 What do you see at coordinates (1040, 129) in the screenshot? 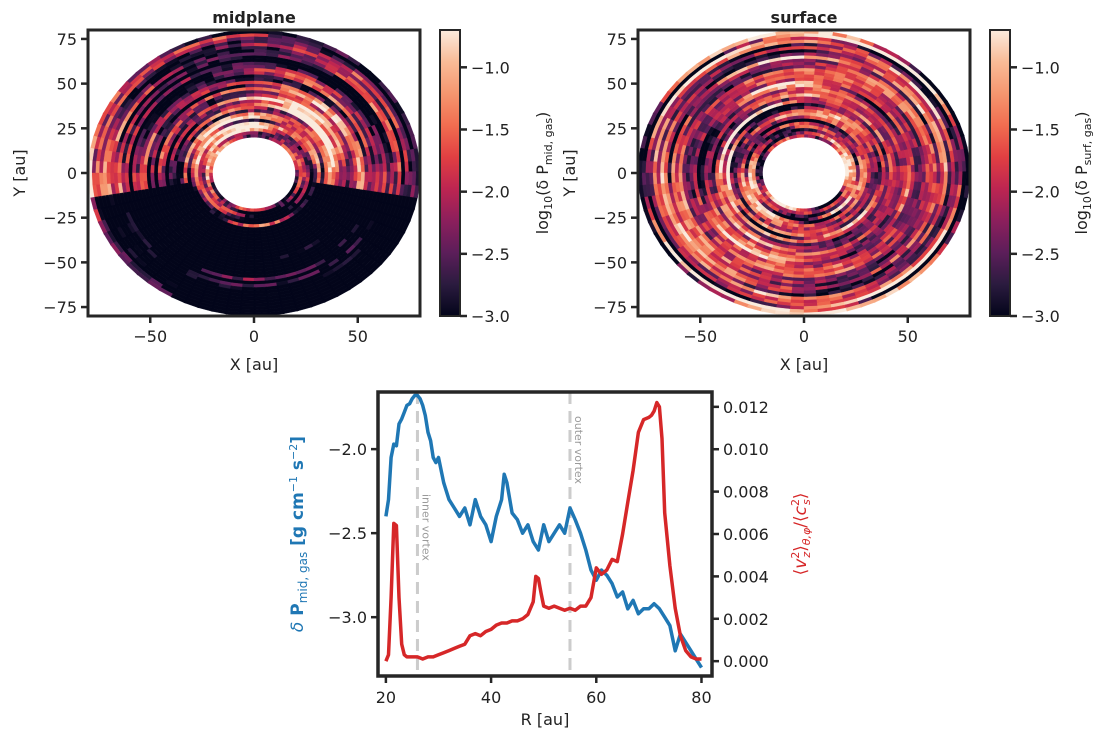
I see `colorbar-tick-label: −1.5` at bounding box center [1040, 129].